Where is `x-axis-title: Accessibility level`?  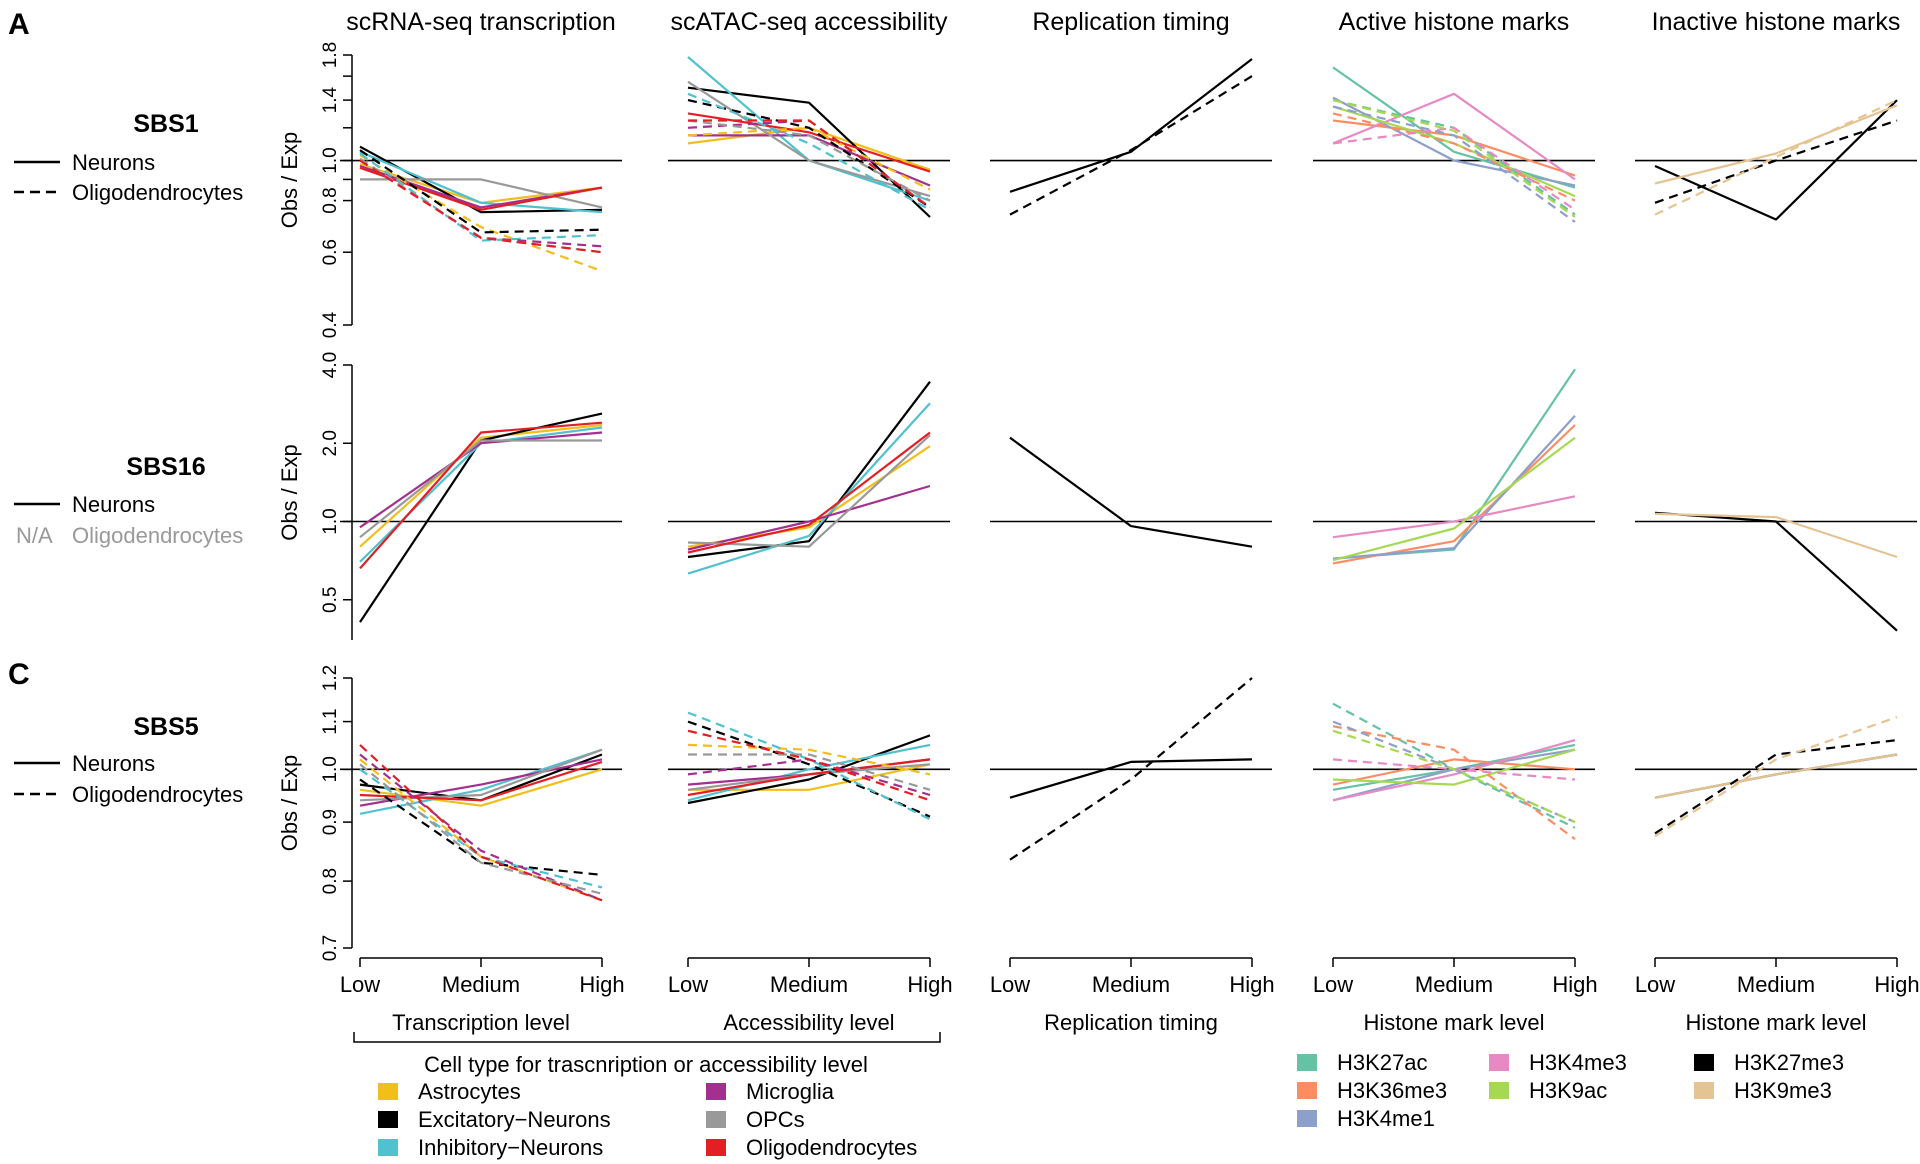
x-axis-title: Accessibility level is located at coordinates (808, 1022).